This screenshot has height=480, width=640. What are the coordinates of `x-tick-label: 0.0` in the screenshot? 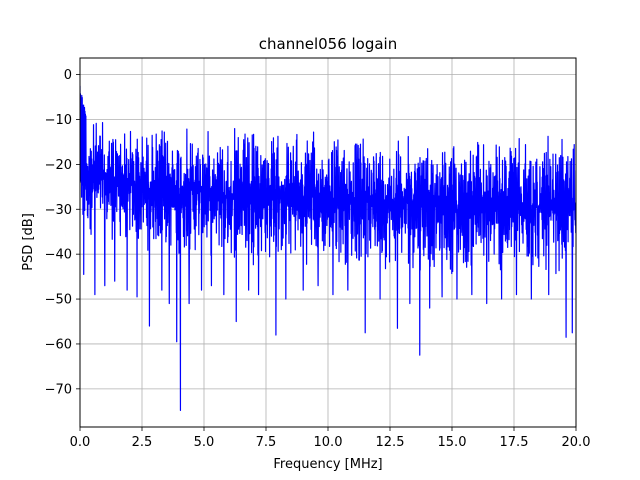 It's located at (80, 442).